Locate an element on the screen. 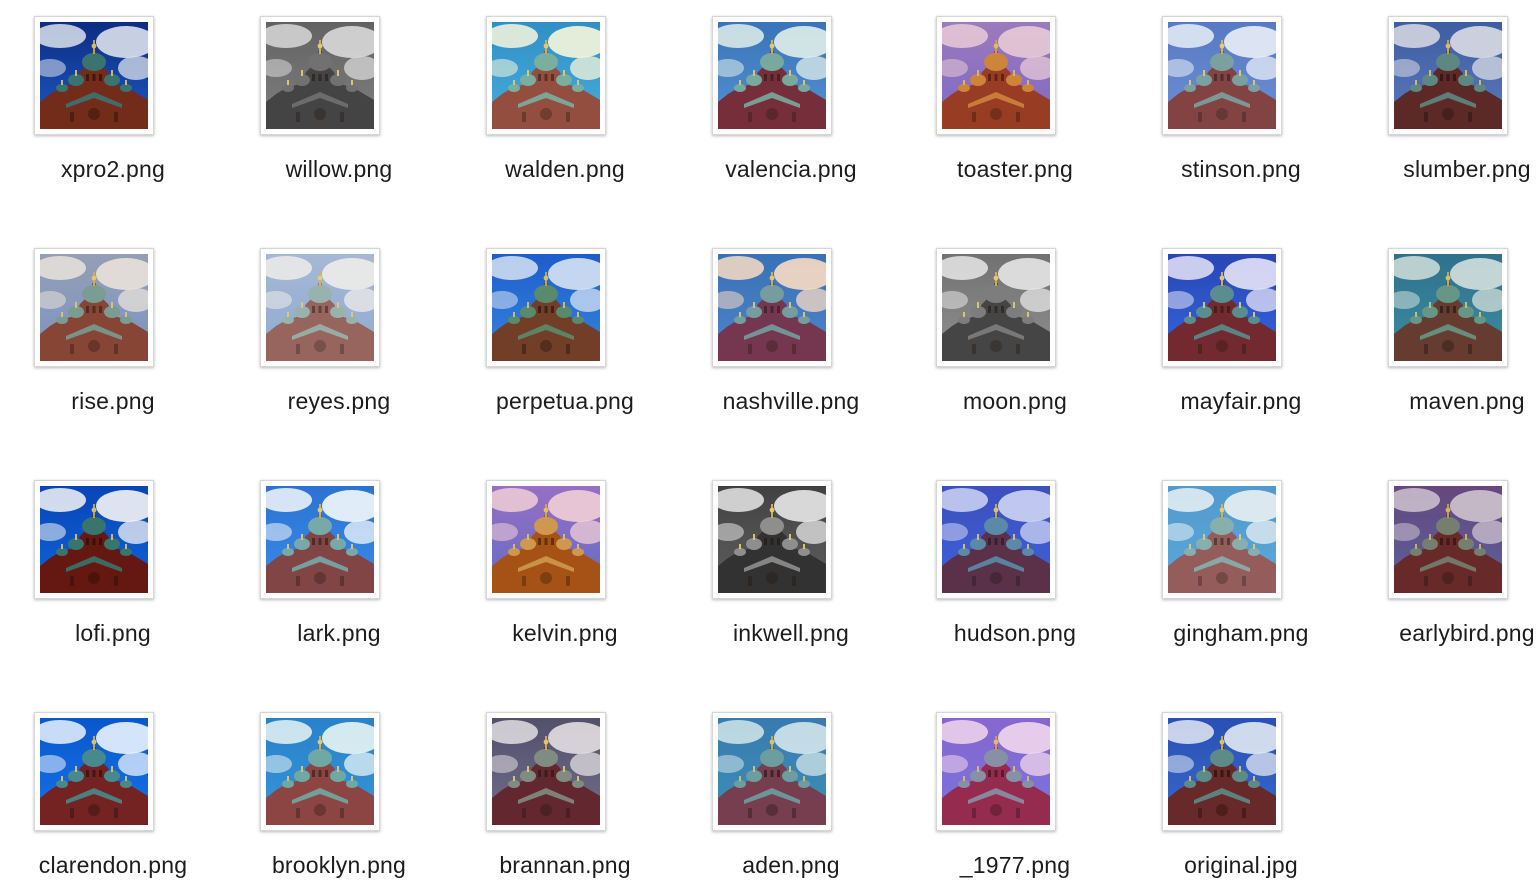 The width and height of the screenshot is (1536, 890). file-item: mayfair.png is located at coordinates (1241, 348).